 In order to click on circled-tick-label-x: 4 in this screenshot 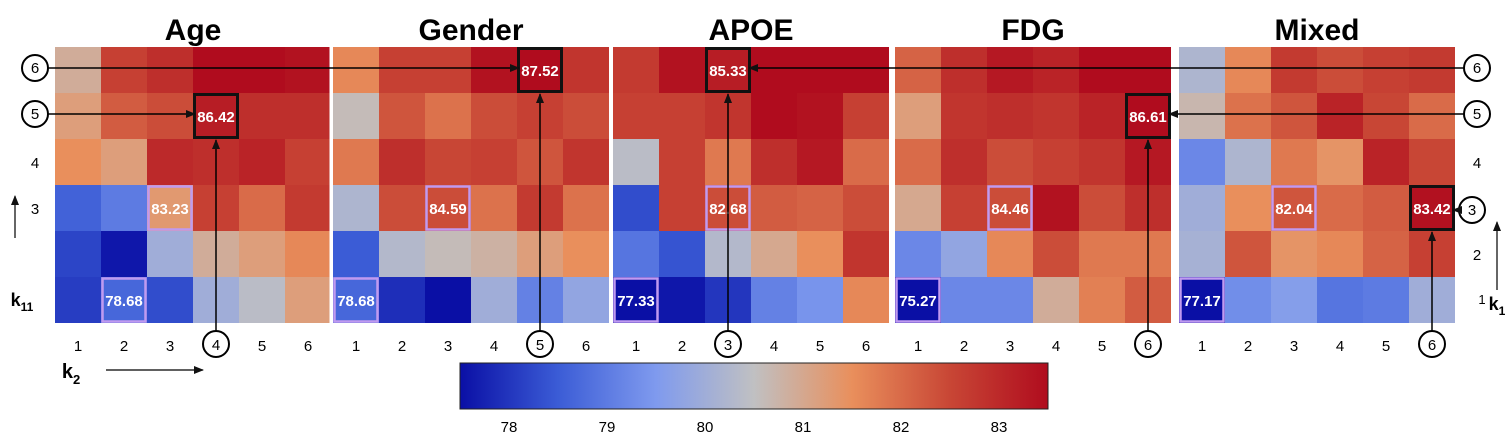, I will do `click(216, 345)`.